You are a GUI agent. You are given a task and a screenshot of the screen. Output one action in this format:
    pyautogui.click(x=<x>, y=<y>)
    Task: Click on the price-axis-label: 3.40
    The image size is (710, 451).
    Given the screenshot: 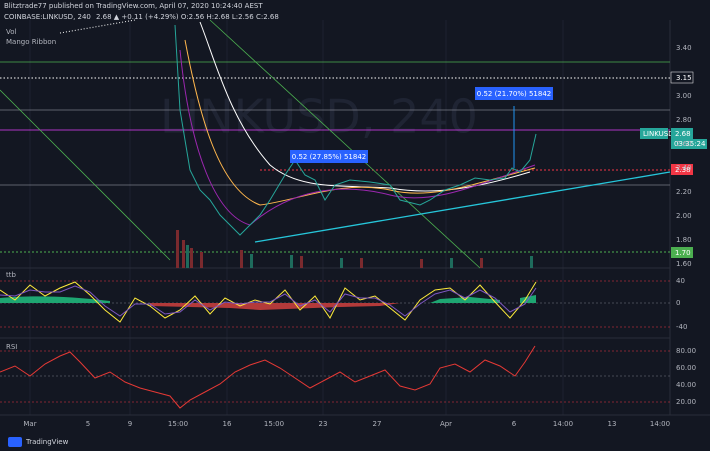 What is the action you would take?
    pyautogui.click(x=684, y=48)
    